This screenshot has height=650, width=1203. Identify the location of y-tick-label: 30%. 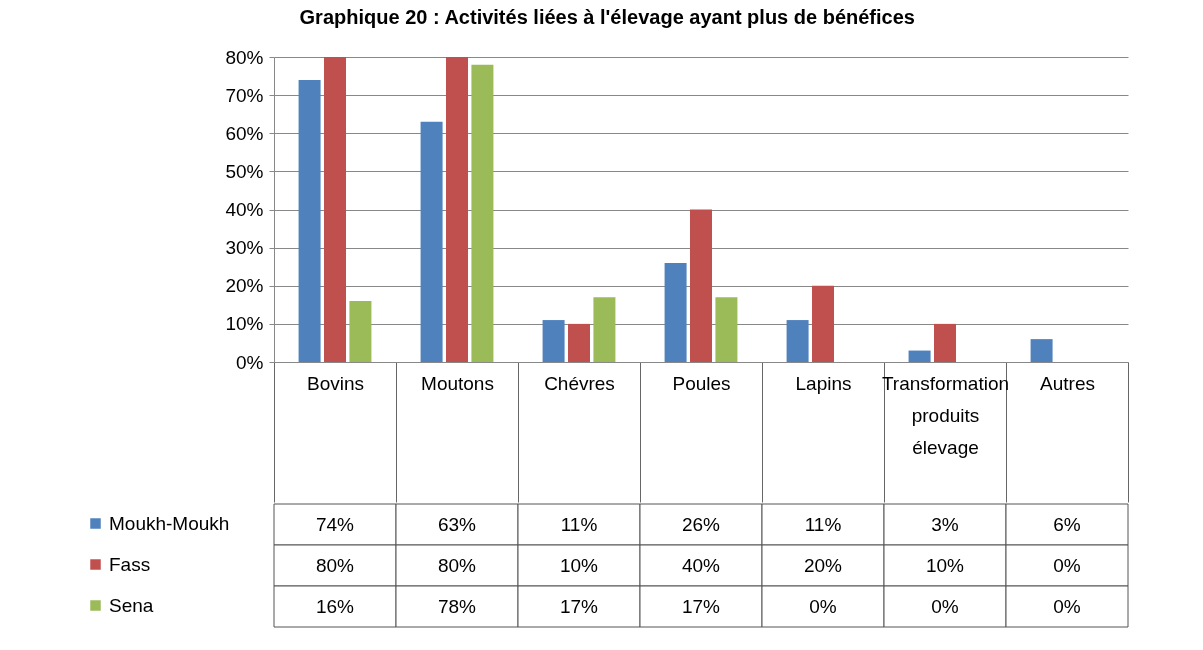
(244, 248).